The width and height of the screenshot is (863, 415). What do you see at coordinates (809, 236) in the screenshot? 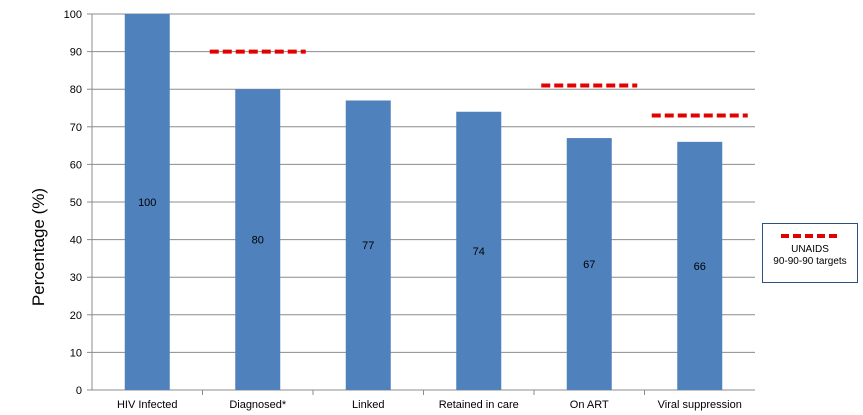
I see `legend-target-line` at bounding box center [809, 236].